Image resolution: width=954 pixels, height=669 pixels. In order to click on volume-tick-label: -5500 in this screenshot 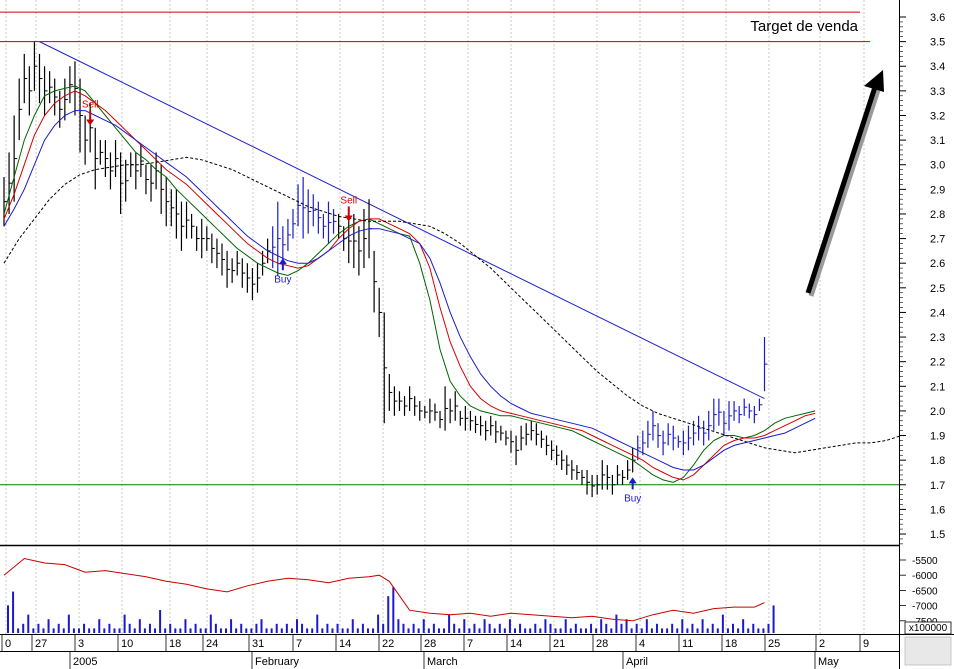, I will do `click(925, 561)`.